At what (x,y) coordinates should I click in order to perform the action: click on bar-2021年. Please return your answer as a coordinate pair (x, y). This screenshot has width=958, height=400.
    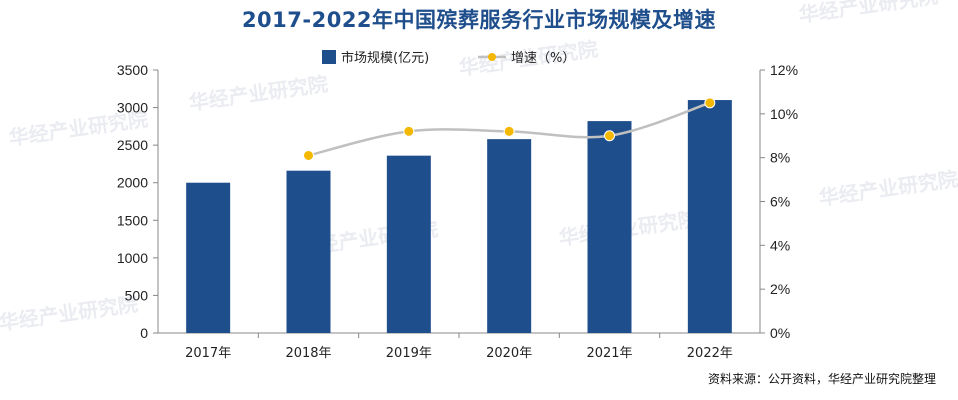
    Looking at the image, I should click on (609, 227).